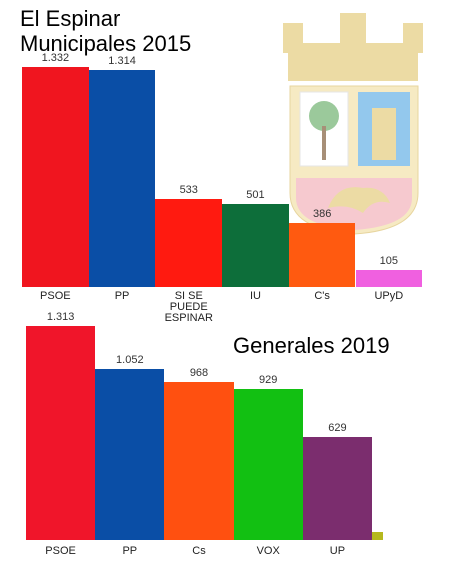 The width and height of the screenshot is (450, 563). Describe the element at coordinates (324, 143) in the screenshot. I see `tree-trunk` at that location.